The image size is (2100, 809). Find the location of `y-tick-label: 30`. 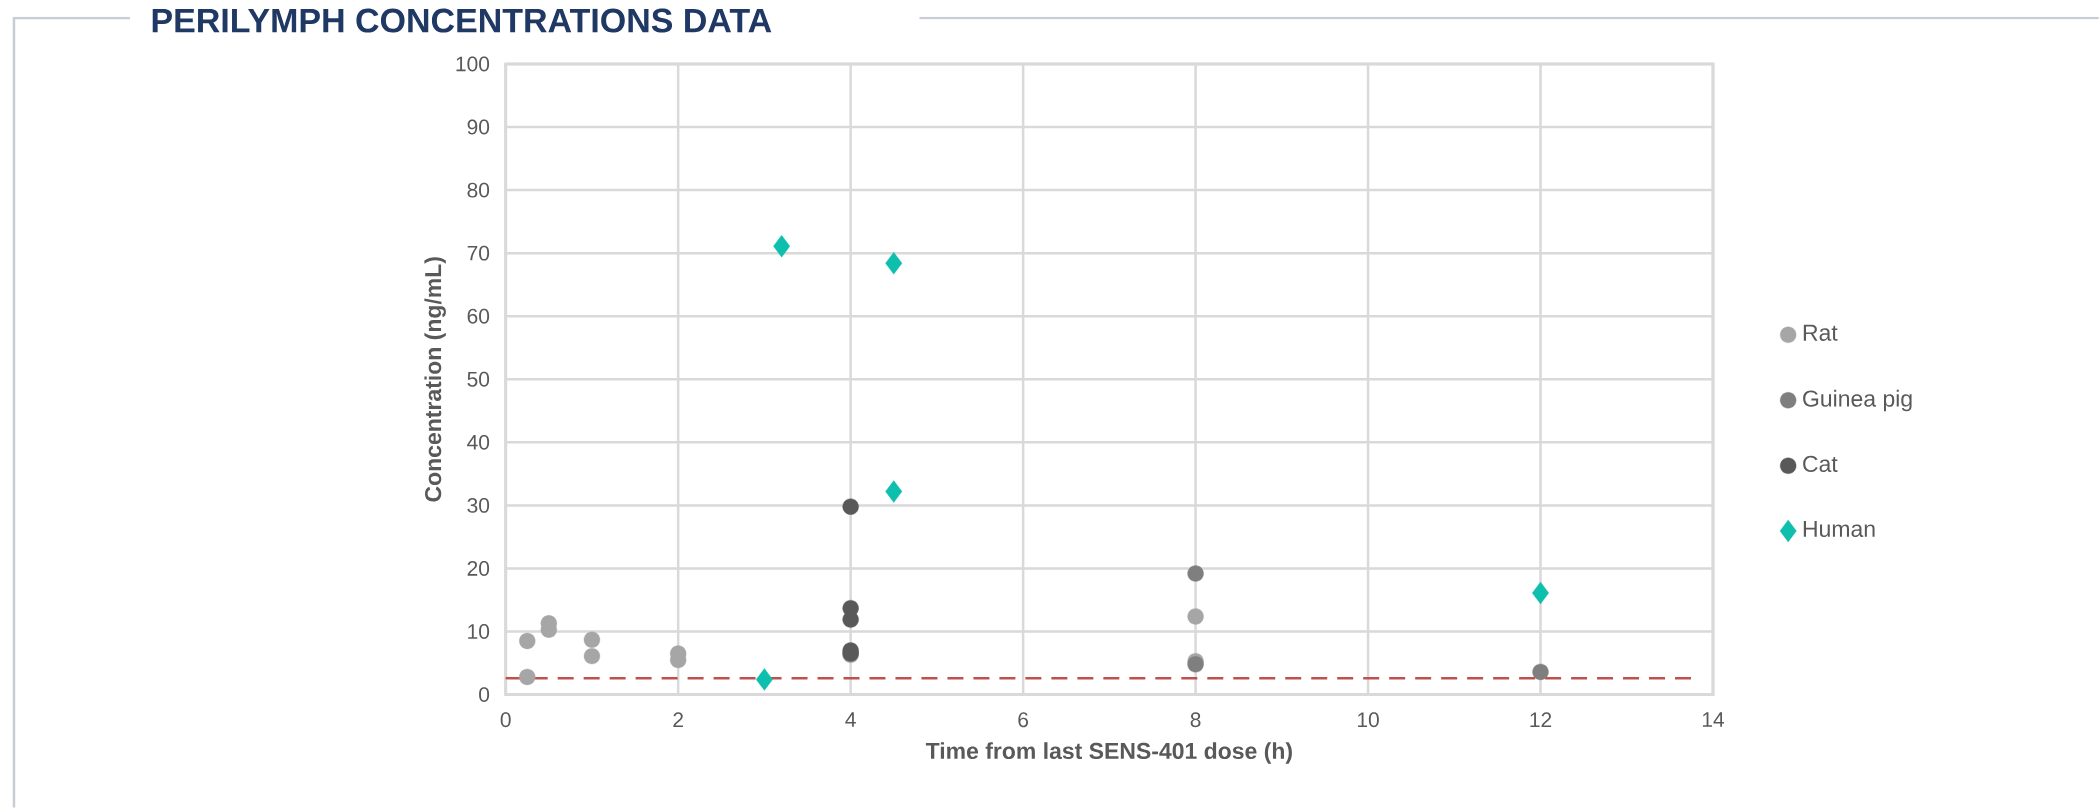

y-tick-label: 30 is located at coordinates (478, 505).